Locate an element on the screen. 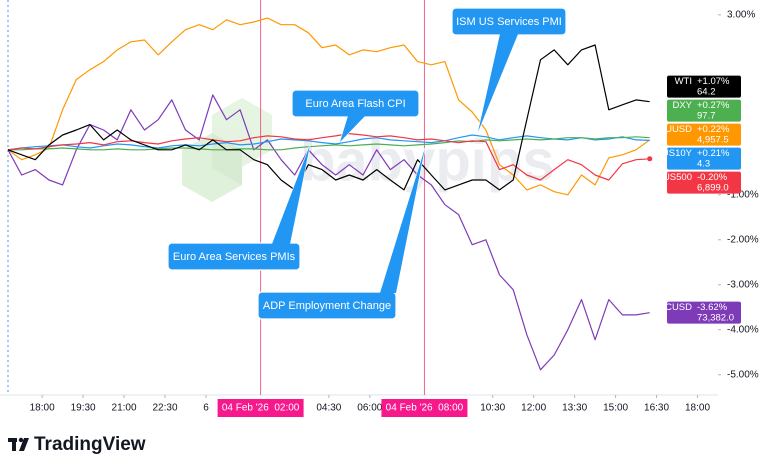 This screenshot has height=471, width=780. price-tag-change: +1.07% is located at coordinates (713, 81).